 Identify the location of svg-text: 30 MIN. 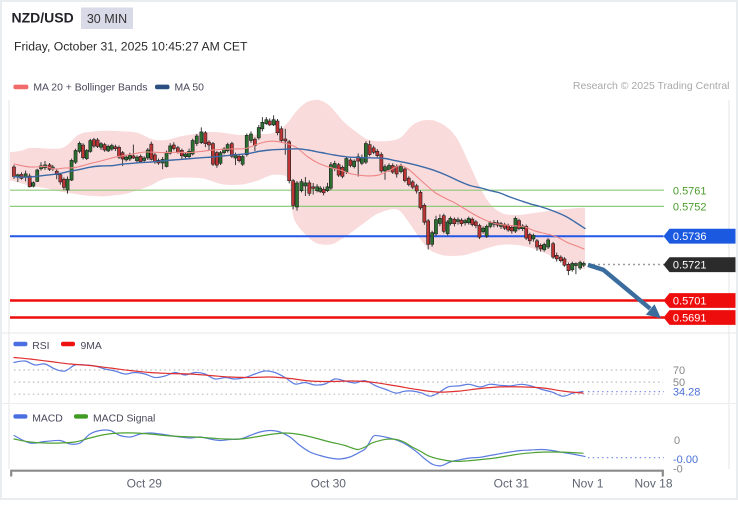
(107, 19).